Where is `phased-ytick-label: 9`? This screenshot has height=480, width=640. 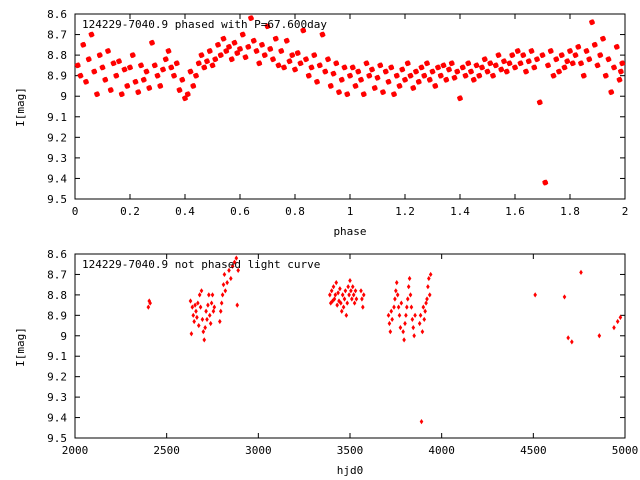
phased-ytick-label: 9 is located at coordinates (63, 96).